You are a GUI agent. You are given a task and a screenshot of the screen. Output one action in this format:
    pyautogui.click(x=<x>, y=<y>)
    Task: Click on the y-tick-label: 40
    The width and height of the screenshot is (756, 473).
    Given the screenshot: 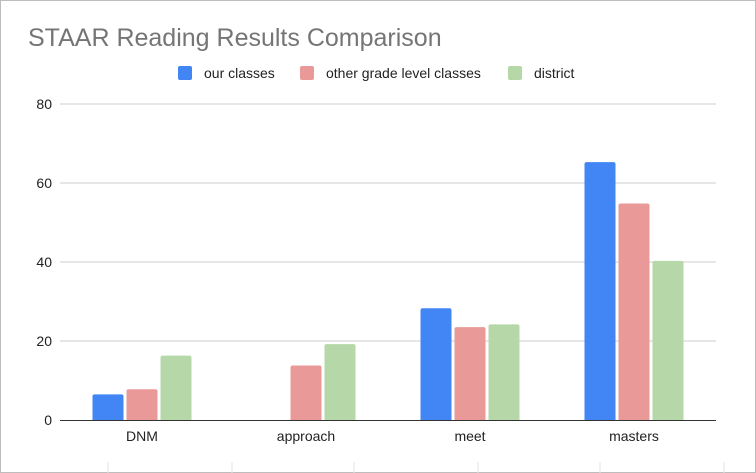 What is the action you would take?
    pyautogui.click(x=44, y=262)
    